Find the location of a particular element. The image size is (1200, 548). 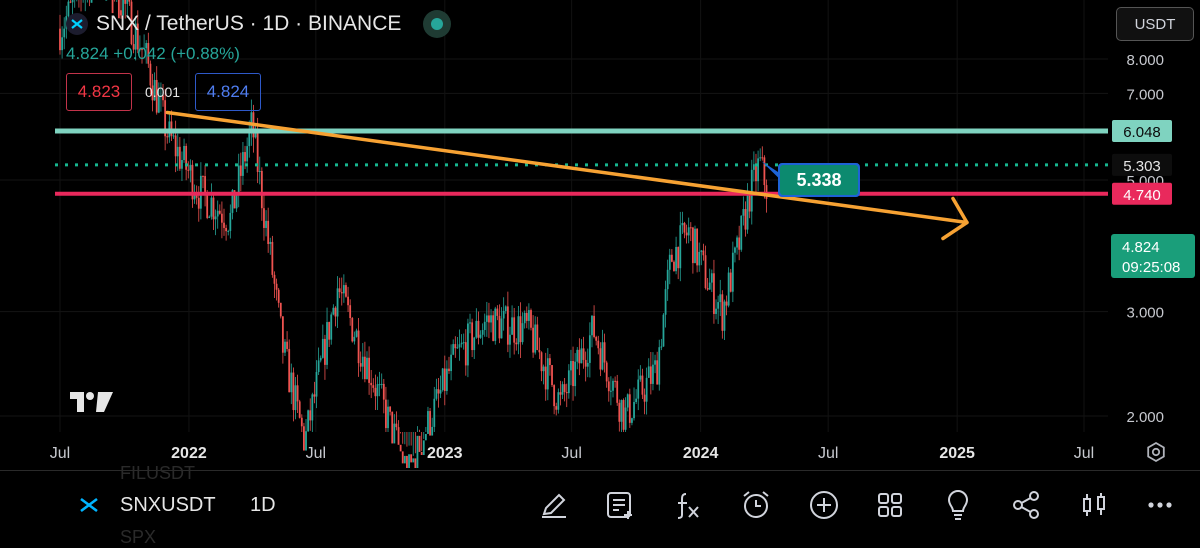

x-tick-label: 2022 is located at coordinates (189, 453).